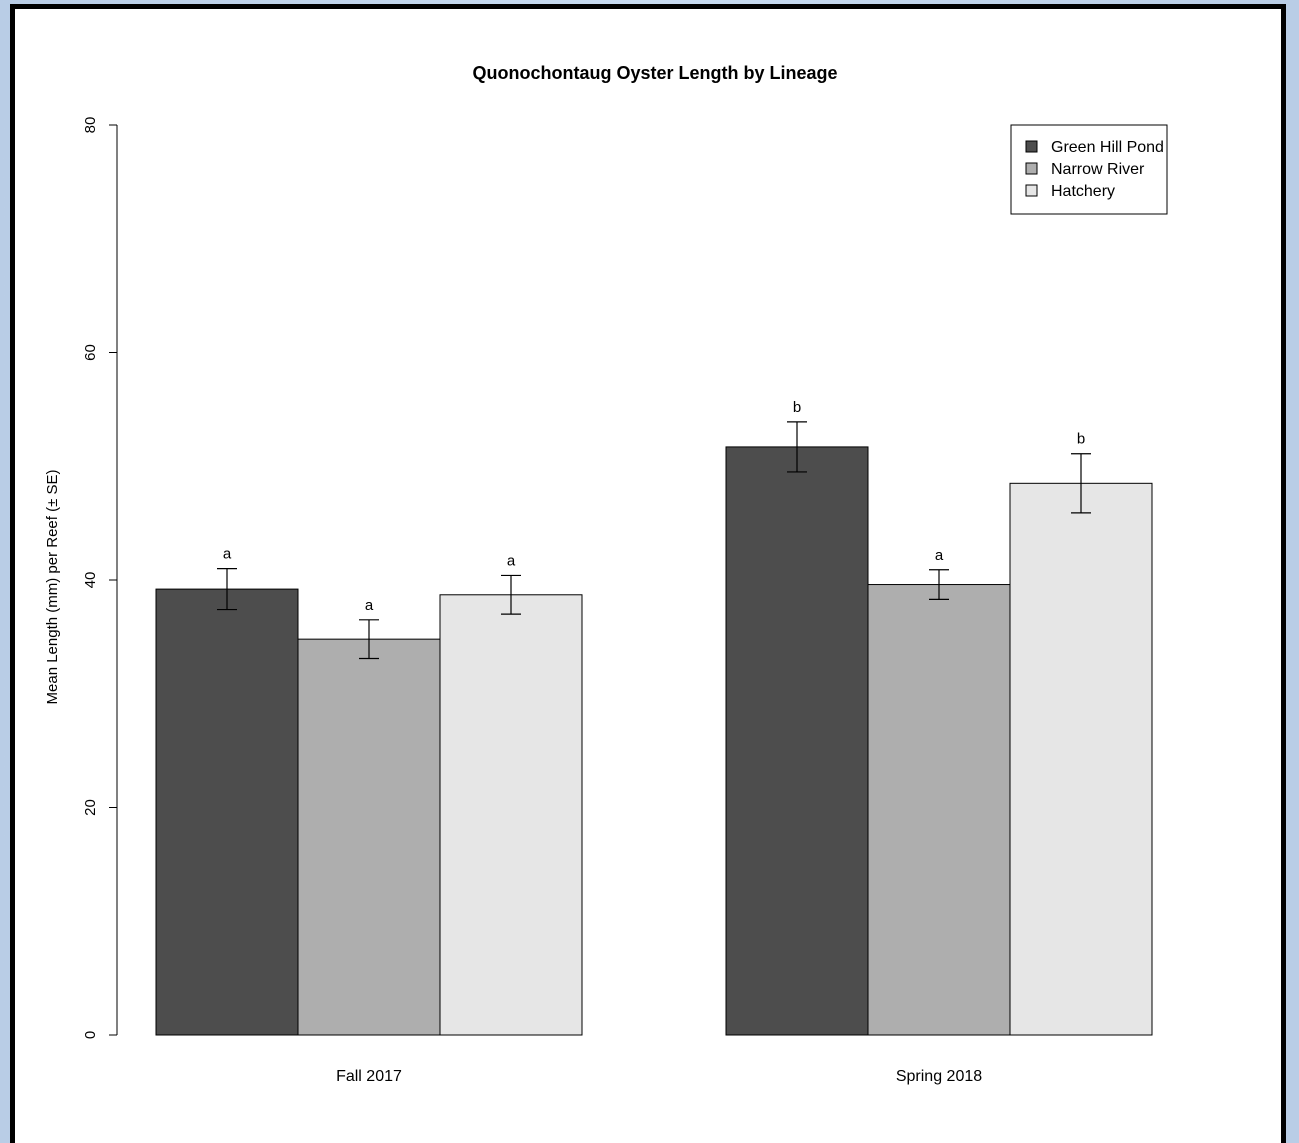 This screenshot has height=1143, width=1299. I want to click on y-tick-label: 60, so click(90, 352).